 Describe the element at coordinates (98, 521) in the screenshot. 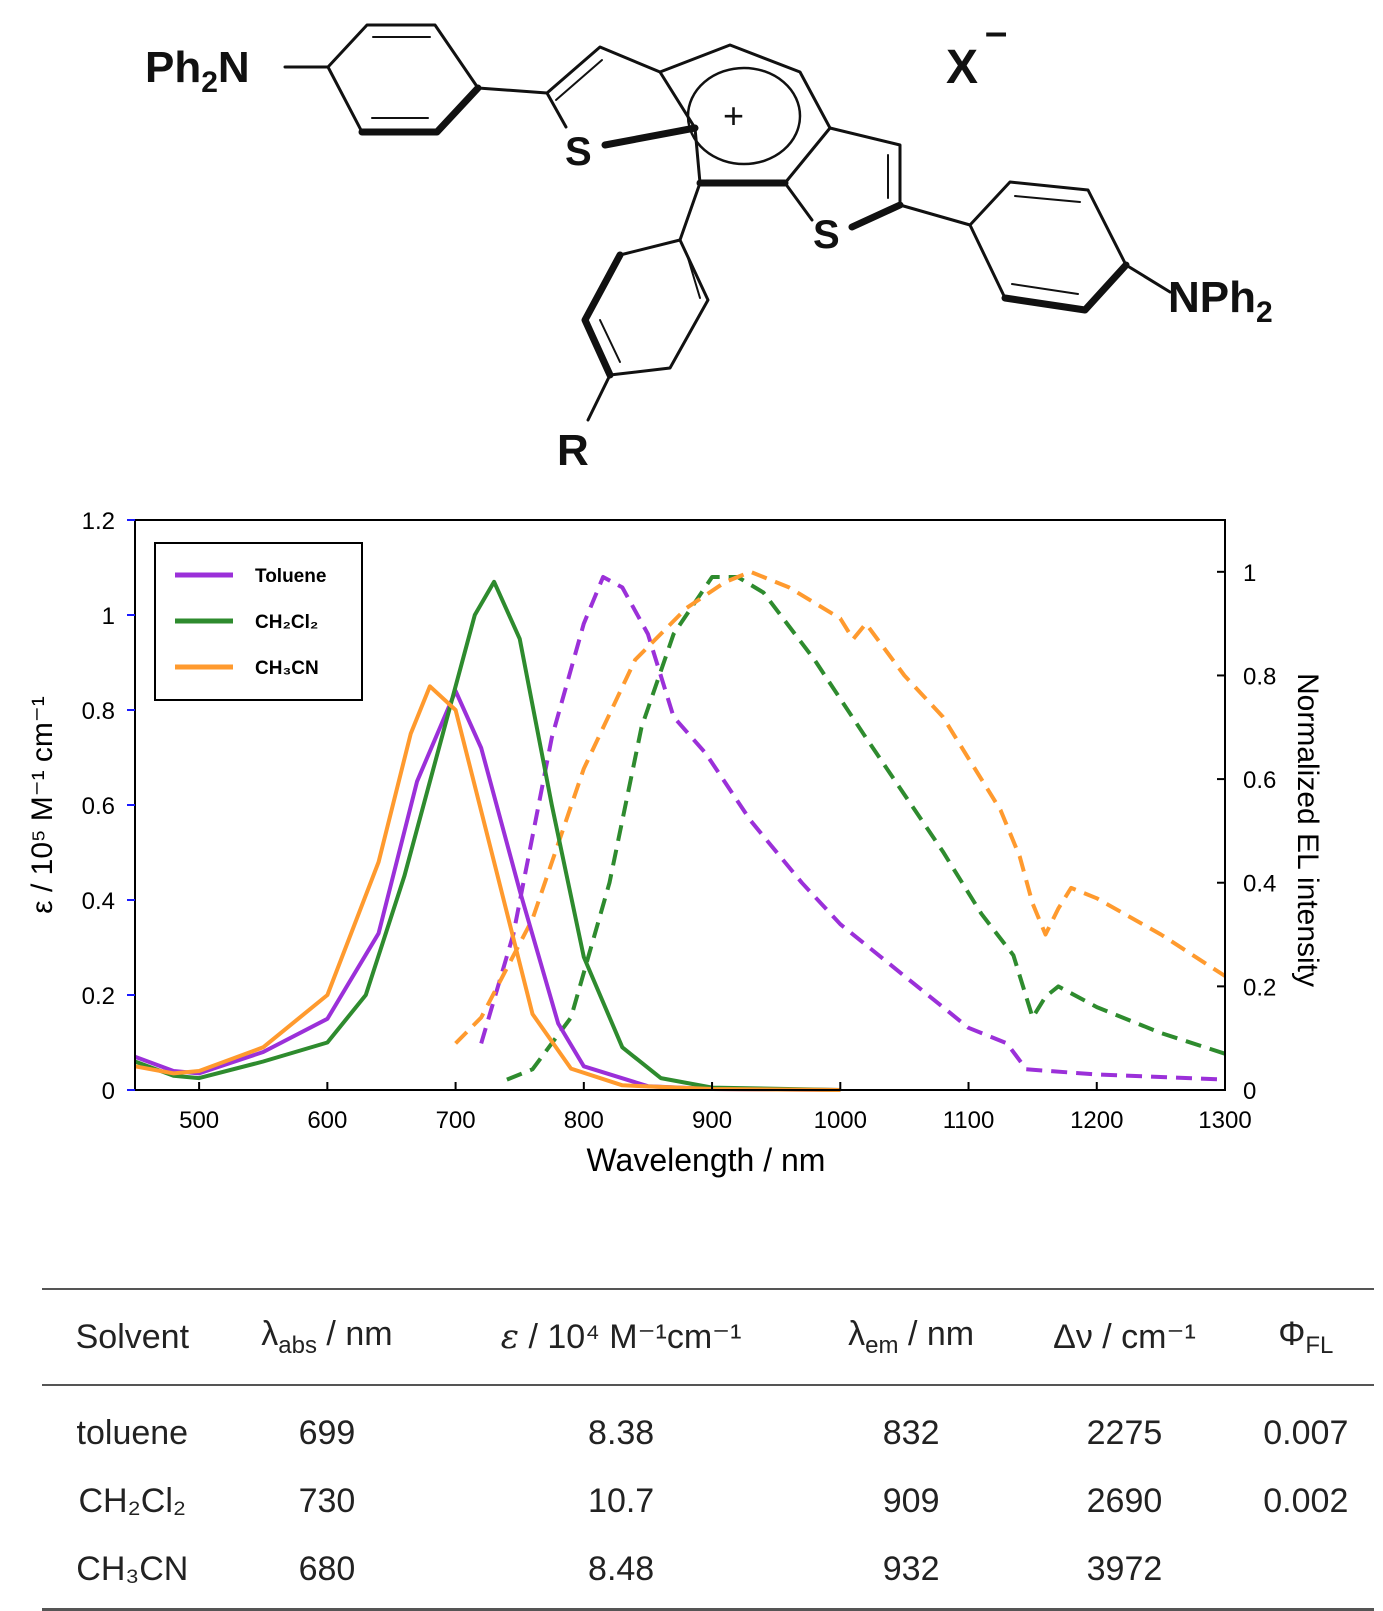

I see `y-left-tick-label: 1.2` at that location.